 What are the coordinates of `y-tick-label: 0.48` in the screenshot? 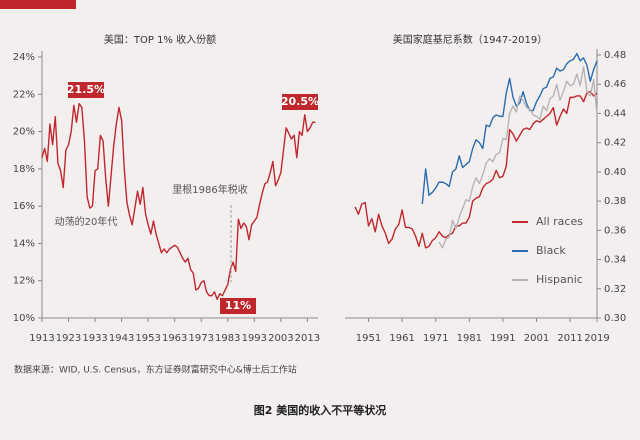 It's located at (615, 55).